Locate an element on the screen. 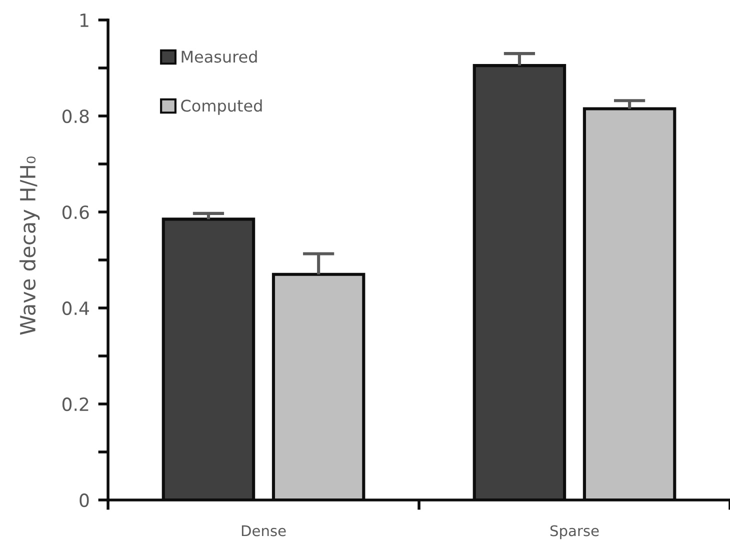  y-tick-label: 0.4 is located at coordinates (75, 308).